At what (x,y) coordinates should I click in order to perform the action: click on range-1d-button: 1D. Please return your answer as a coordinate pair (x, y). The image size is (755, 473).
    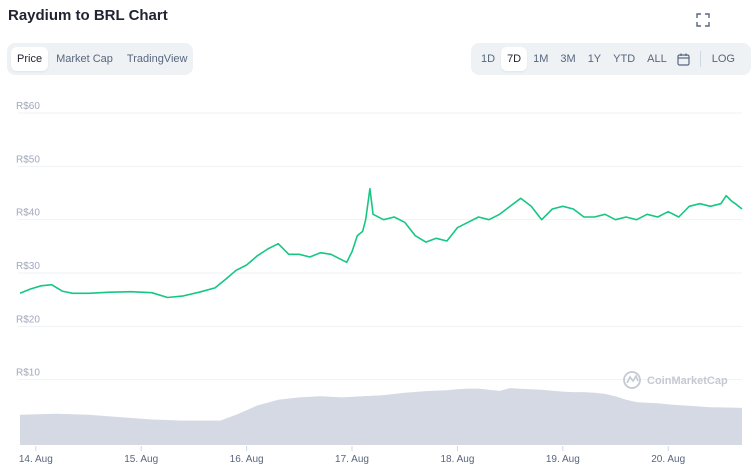
    Looking at the image, I should click on (488, 59).